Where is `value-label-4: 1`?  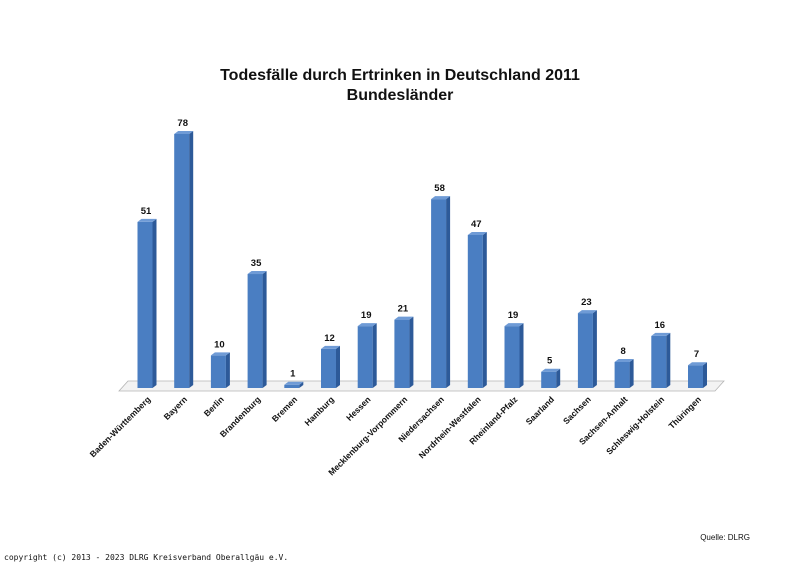
value-label-4: 1 is located at coordinates (293, 374).